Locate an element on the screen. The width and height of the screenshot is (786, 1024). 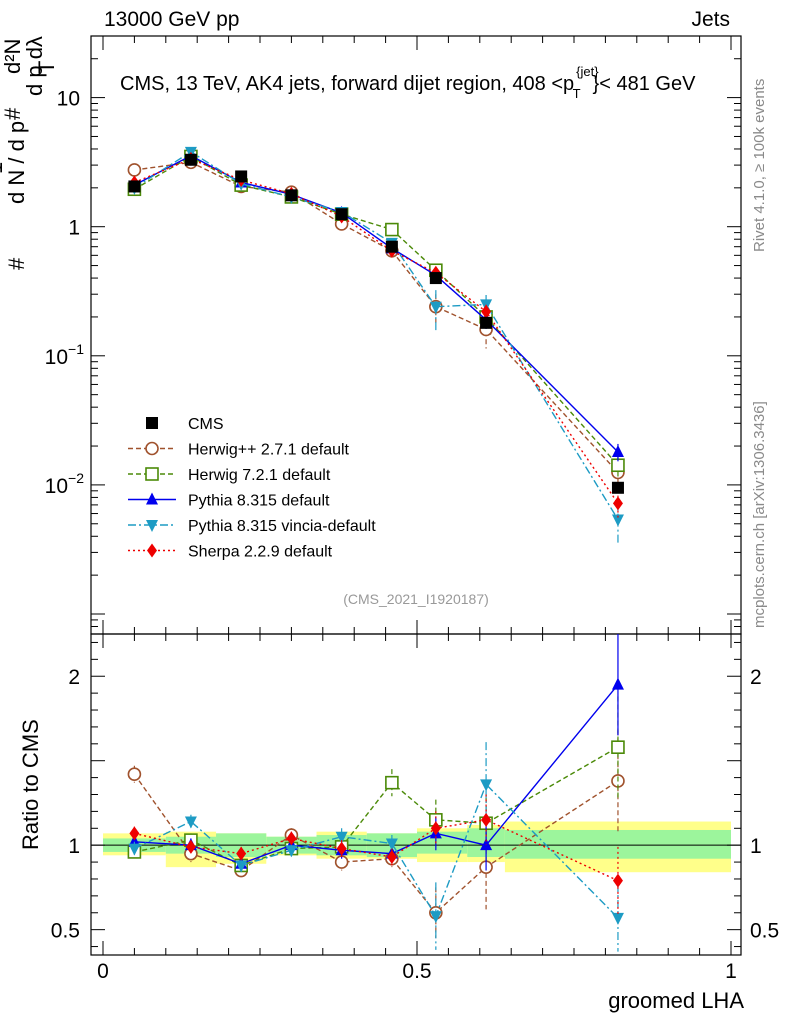
y-axis-title: # d N / d p 1 # d p dλ T d²N is located at coordinates (29, 153).